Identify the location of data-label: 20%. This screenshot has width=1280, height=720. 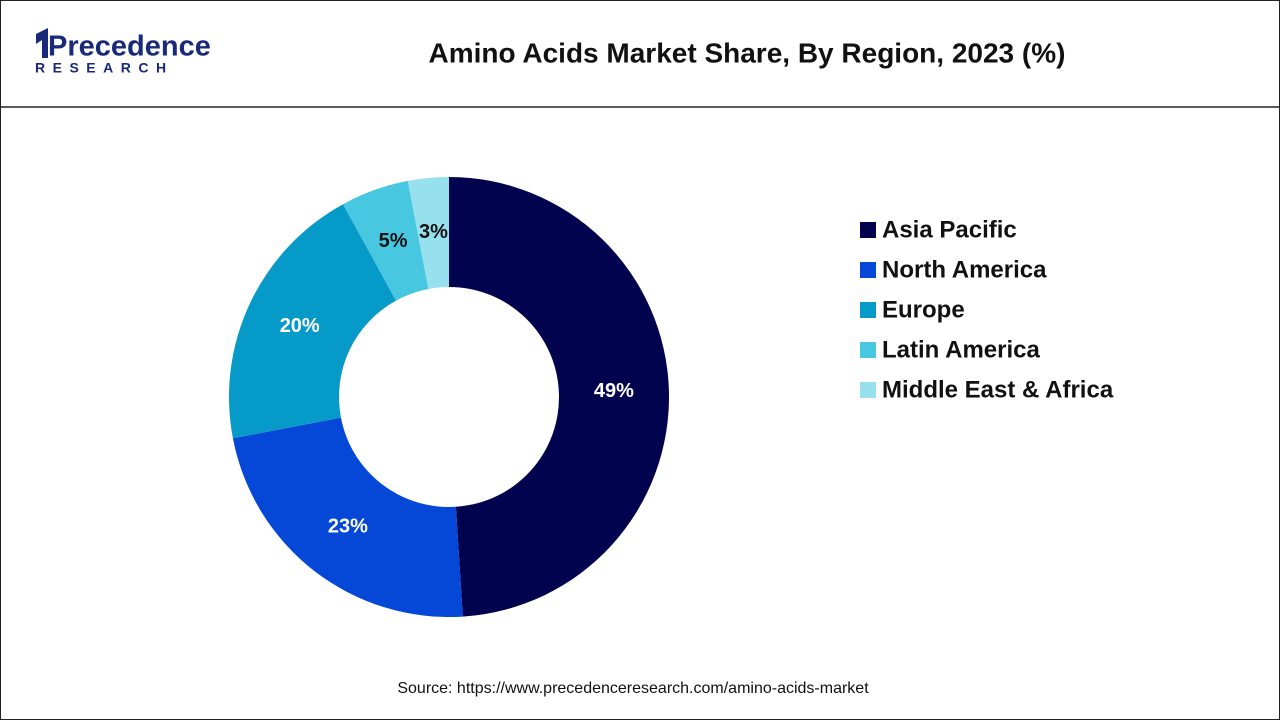
(300, 326).